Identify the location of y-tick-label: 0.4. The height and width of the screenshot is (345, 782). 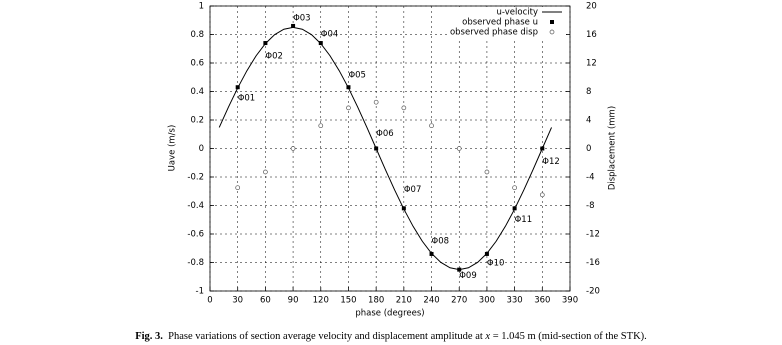
(197, 92).